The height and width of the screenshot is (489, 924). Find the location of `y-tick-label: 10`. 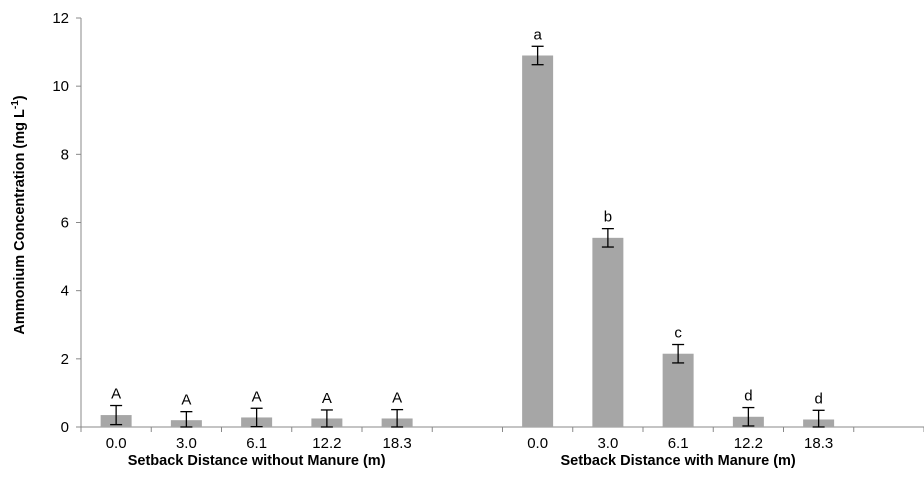

y-tick-label: 10 is located at coordinates (60, 86).